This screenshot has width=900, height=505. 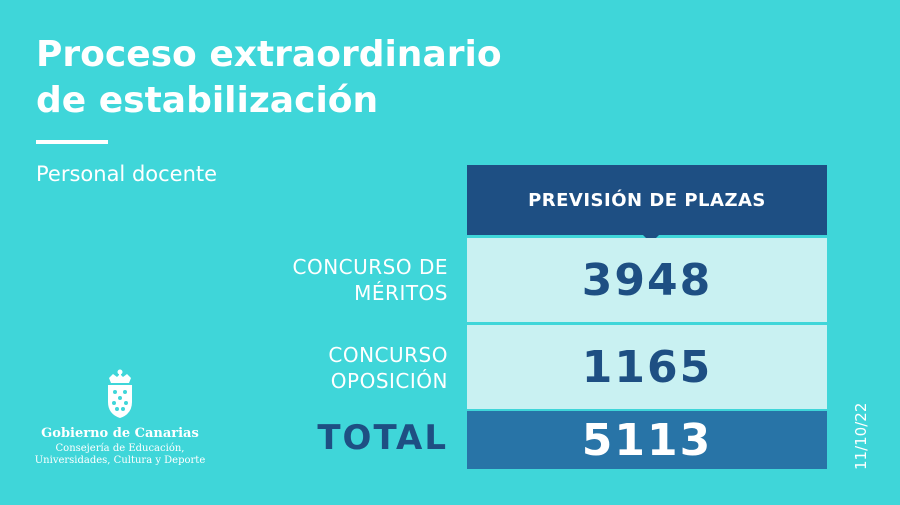 I want to click on logo-name: Gobierno de Canarias, so click(x=120, y=433).